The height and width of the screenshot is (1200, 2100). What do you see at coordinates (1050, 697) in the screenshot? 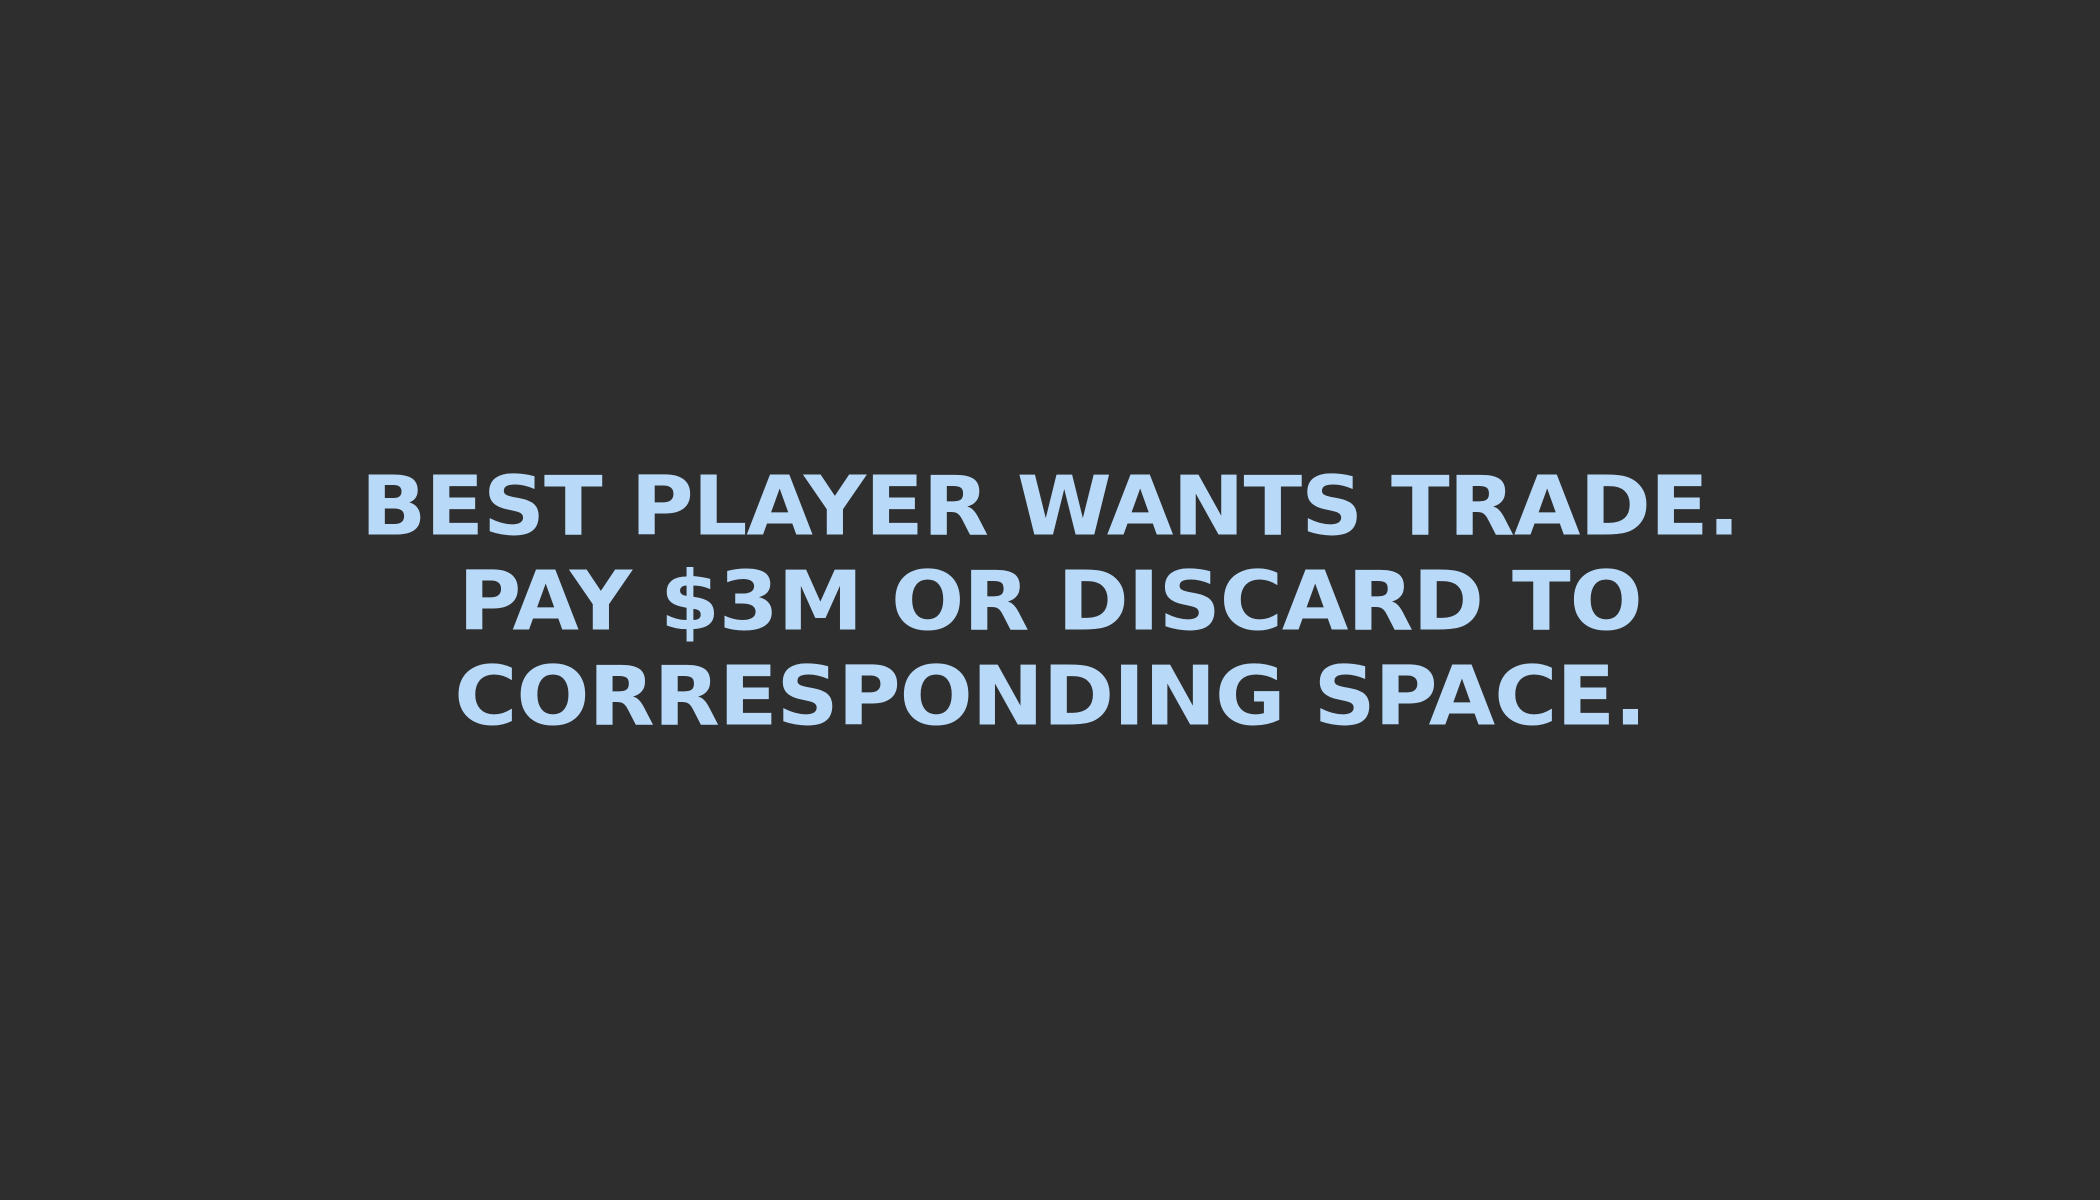
I see `card-message-line-3: CORRESPONDING SPACE.` at bounding box center [1050, 697].